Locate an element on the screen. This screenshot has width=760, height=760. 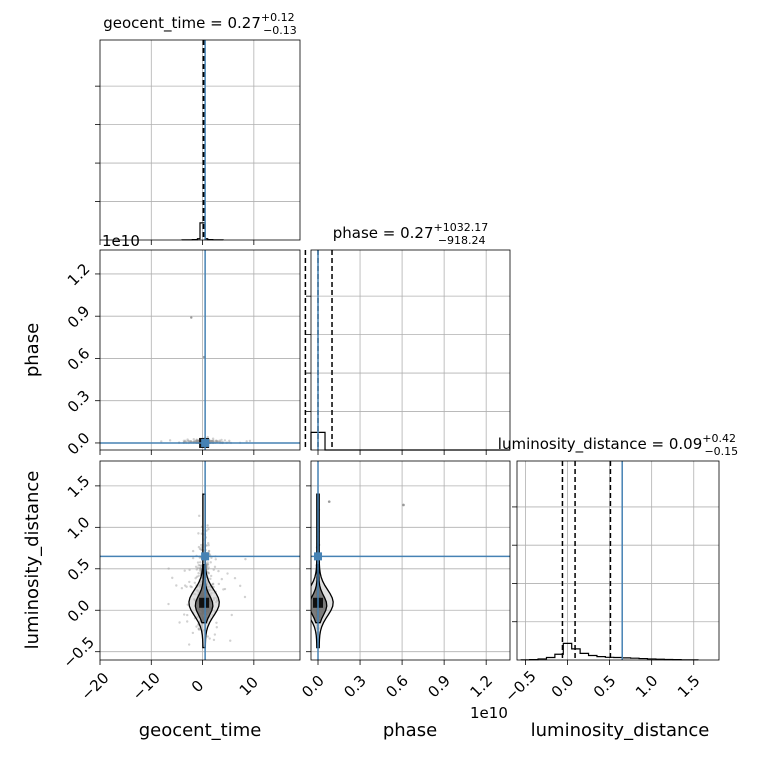
histogram-phase is located at coordinates (410, 441).